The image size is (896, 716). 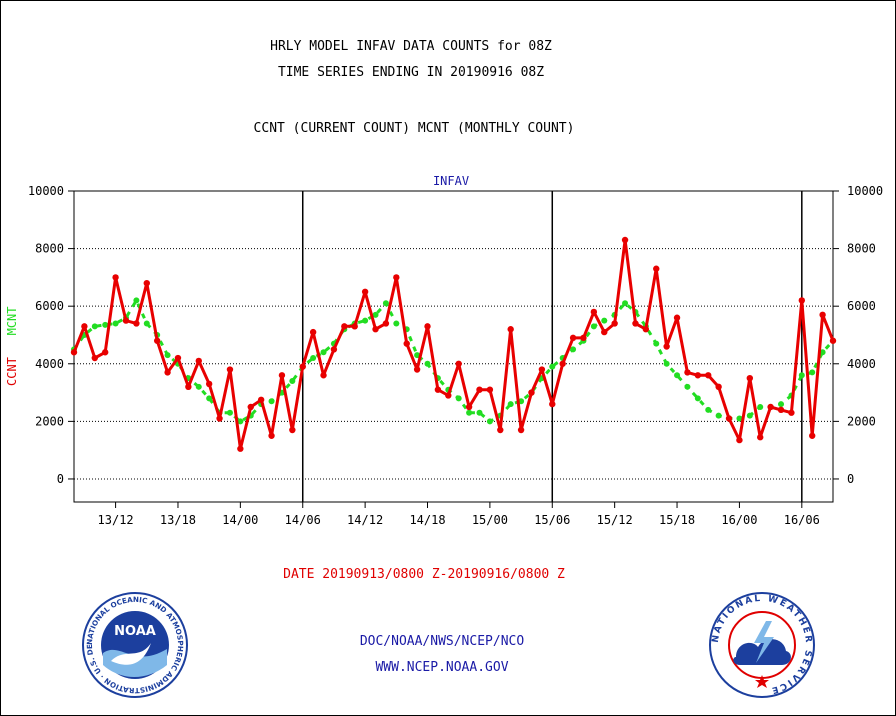 What do you see at coordinates (12, 346) in the screenshot?
I see `y-axis-label: CCNT MCNT` at bounding box center [12, 346].